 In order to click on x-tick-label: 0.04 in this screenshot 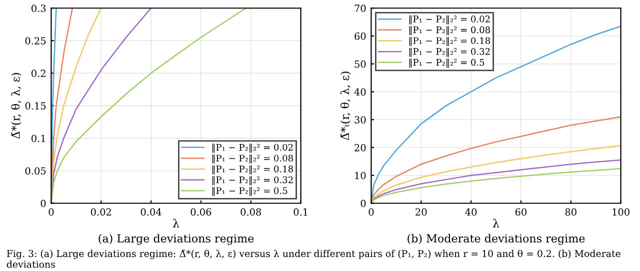, I will do `click(151, 212)`.